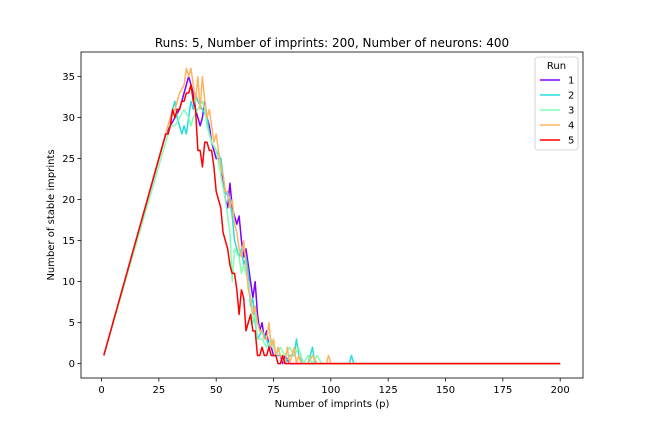 The image size is (648, 432). Describe the element at coordinates (72, 323) in the screenshot. I see `y-tick-label: 5` at that location.